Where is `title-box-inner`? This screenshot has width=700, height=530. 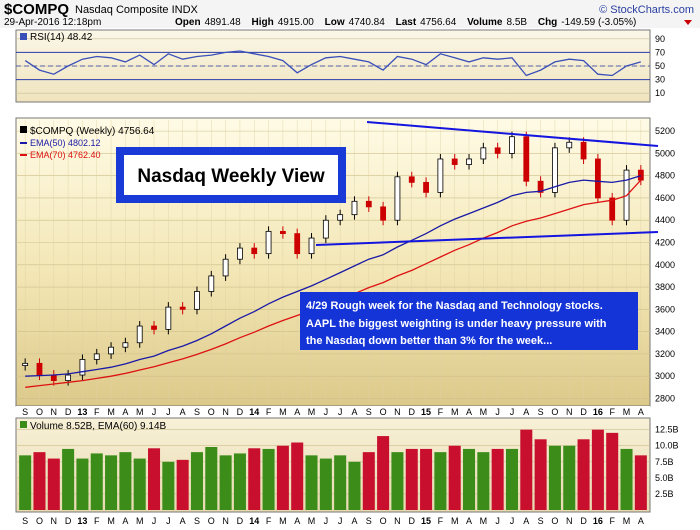
title-box-inner is located at coordinates (231, 175).